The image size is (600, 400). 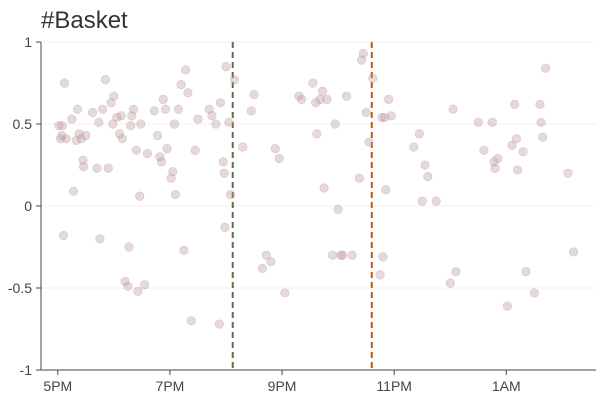 What do you see at coordinates (28, 42) in the screenshot?
I see `y-tick-label: 1` at bounding box center [28, 42].